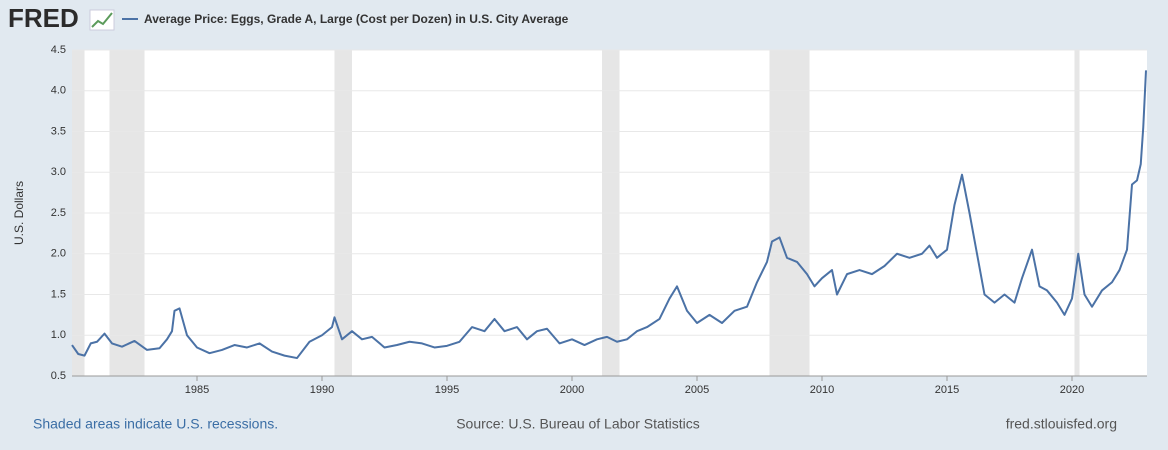  Describe the element at coordinates (58, 376) in the screenshot. I see `y-tick-label: 0.5` at that location.